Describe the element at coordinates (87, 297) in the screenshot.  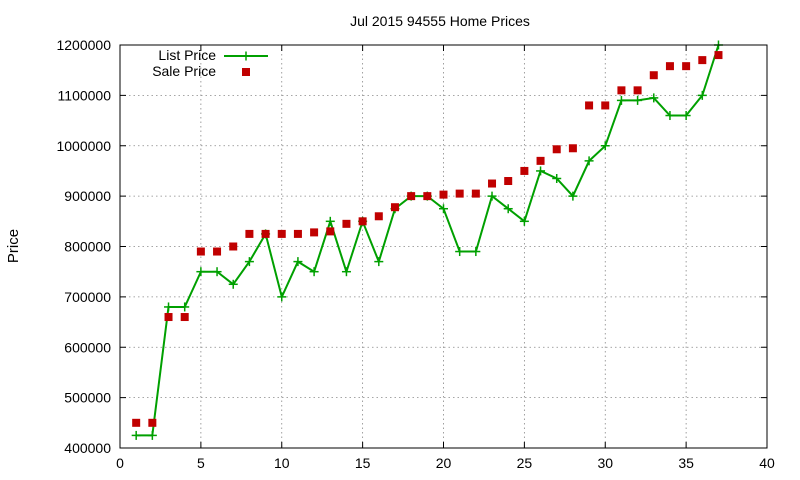
I see `y-tick-label: 700000` at that location.